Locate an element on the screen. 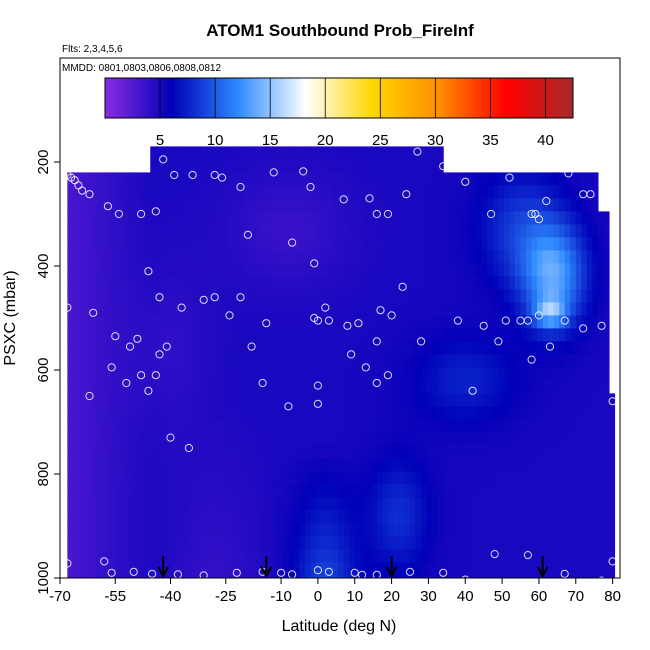 The width and height of the screenshot is (650, 650). x-tick-label: 50 is located at coordinates (502, 596).